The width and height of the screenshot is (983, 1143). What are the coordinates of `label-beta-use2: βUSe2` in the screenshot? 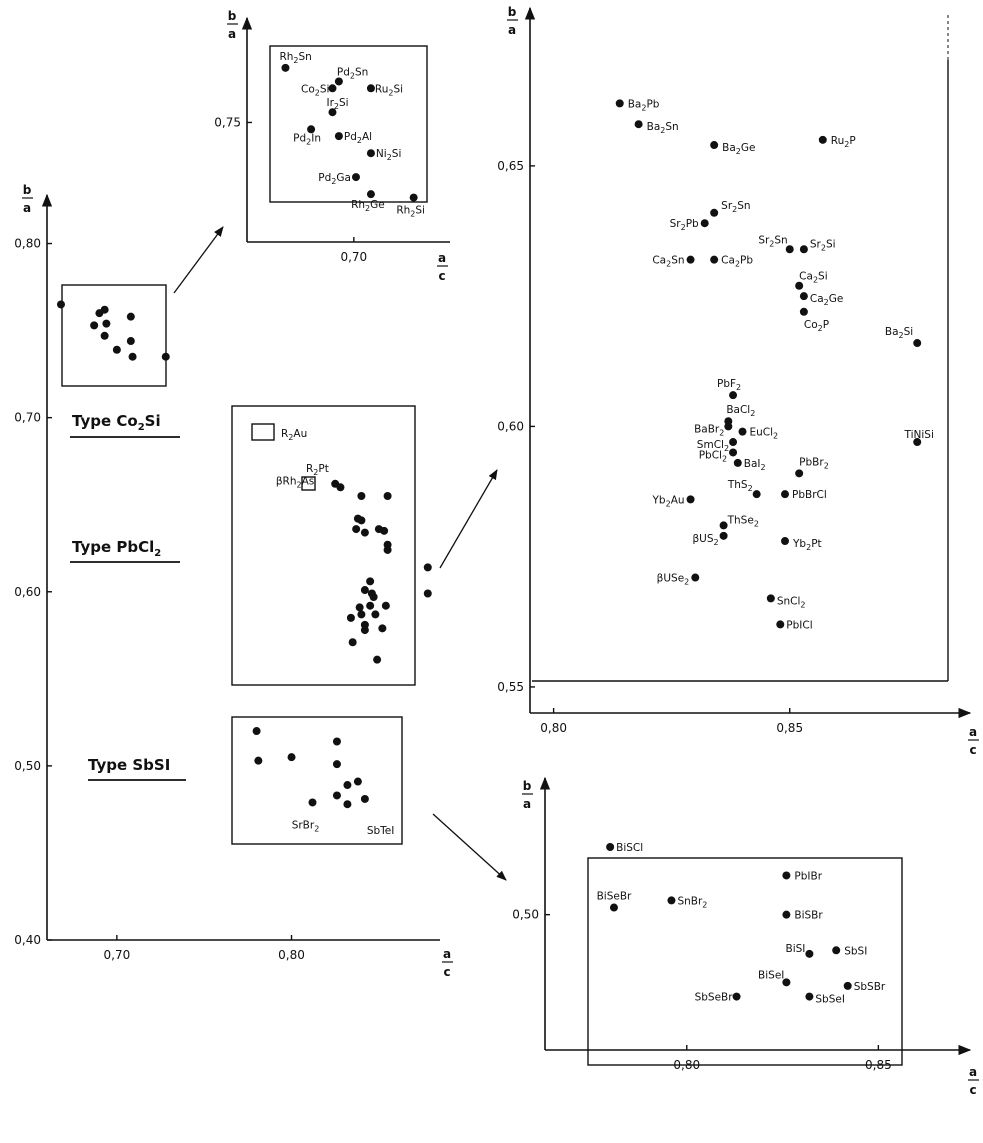 It's located at (673, 580).